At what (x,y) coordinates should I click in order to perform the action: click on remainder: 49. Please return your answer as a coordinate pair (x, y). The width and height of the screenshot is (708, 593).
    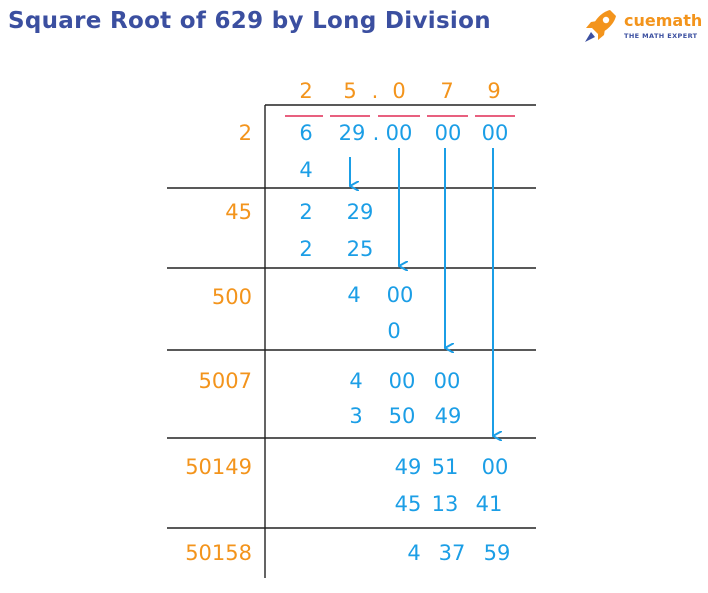
    Looking at the image, I should click on (408, 467).